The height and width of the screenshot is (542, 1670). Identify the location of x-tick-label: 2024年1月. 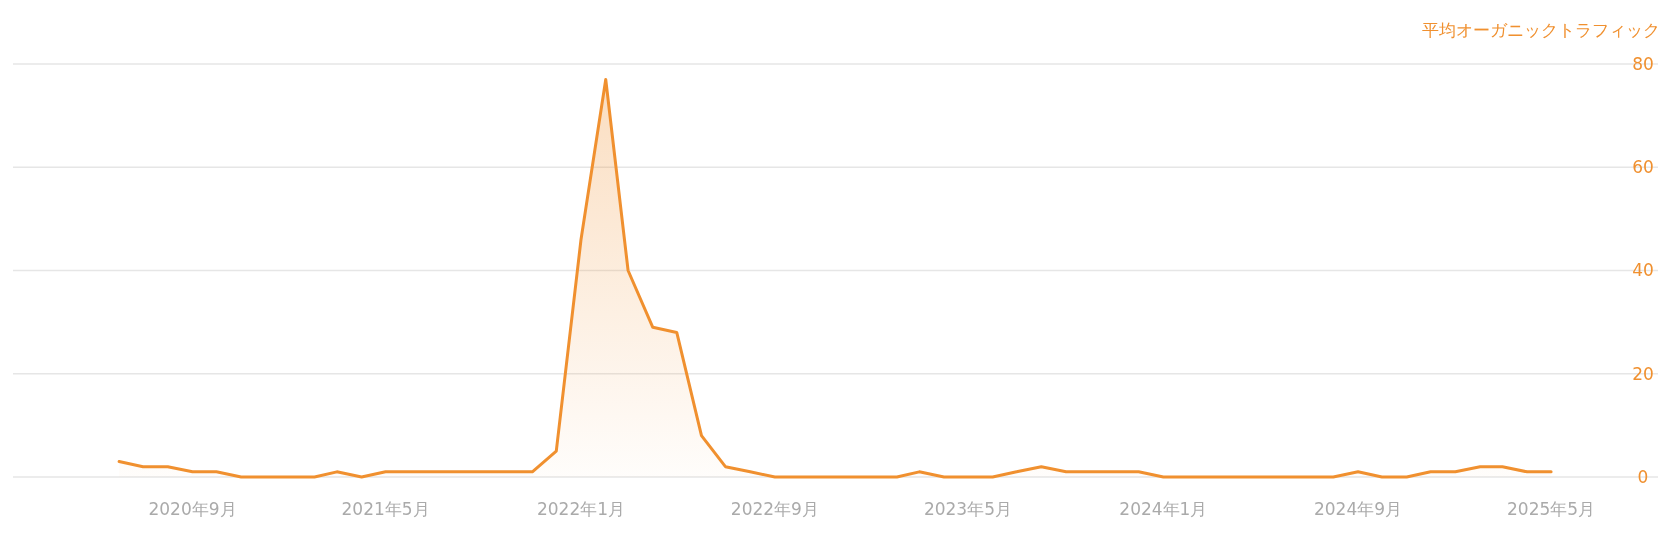
(1163, 509).